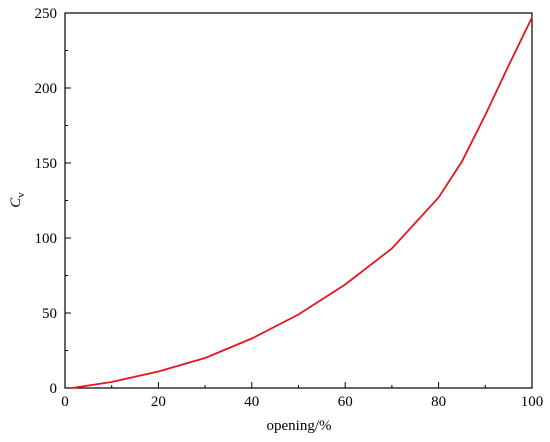 The height and width of the screenshot is (442, 550). What do you see at coordinates (65, 402) in the screenshot?
I see `x-tick-label: 0` at bounding box center [65, 402].